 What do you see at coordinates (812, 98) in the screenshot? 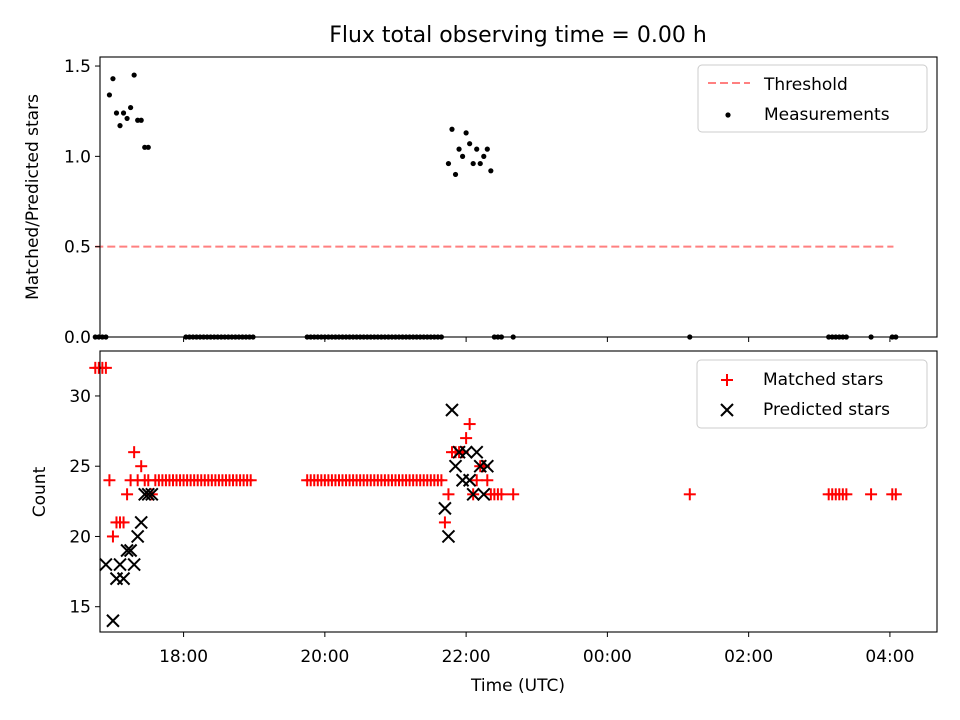
I see `top-legend: Threshold Measurements` at bounding box center [812, 98].